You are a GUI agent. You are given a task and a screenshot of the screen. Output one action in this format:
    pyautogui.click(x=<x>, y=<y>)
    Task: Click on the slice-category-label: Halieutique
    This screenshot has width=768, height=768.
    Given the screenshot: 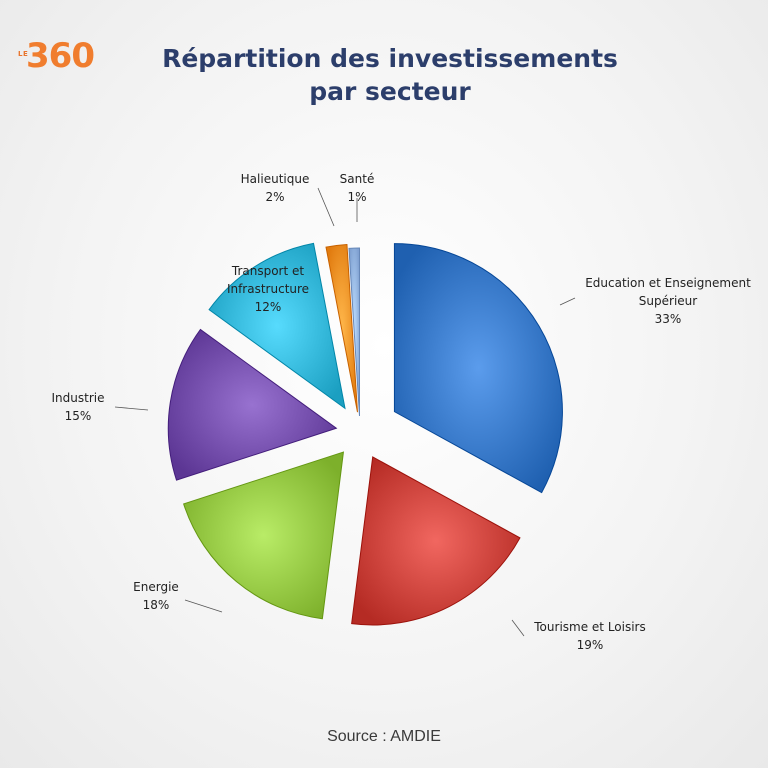 What is the action you would take?
    pyautogui.click(x=275, y=179)
    